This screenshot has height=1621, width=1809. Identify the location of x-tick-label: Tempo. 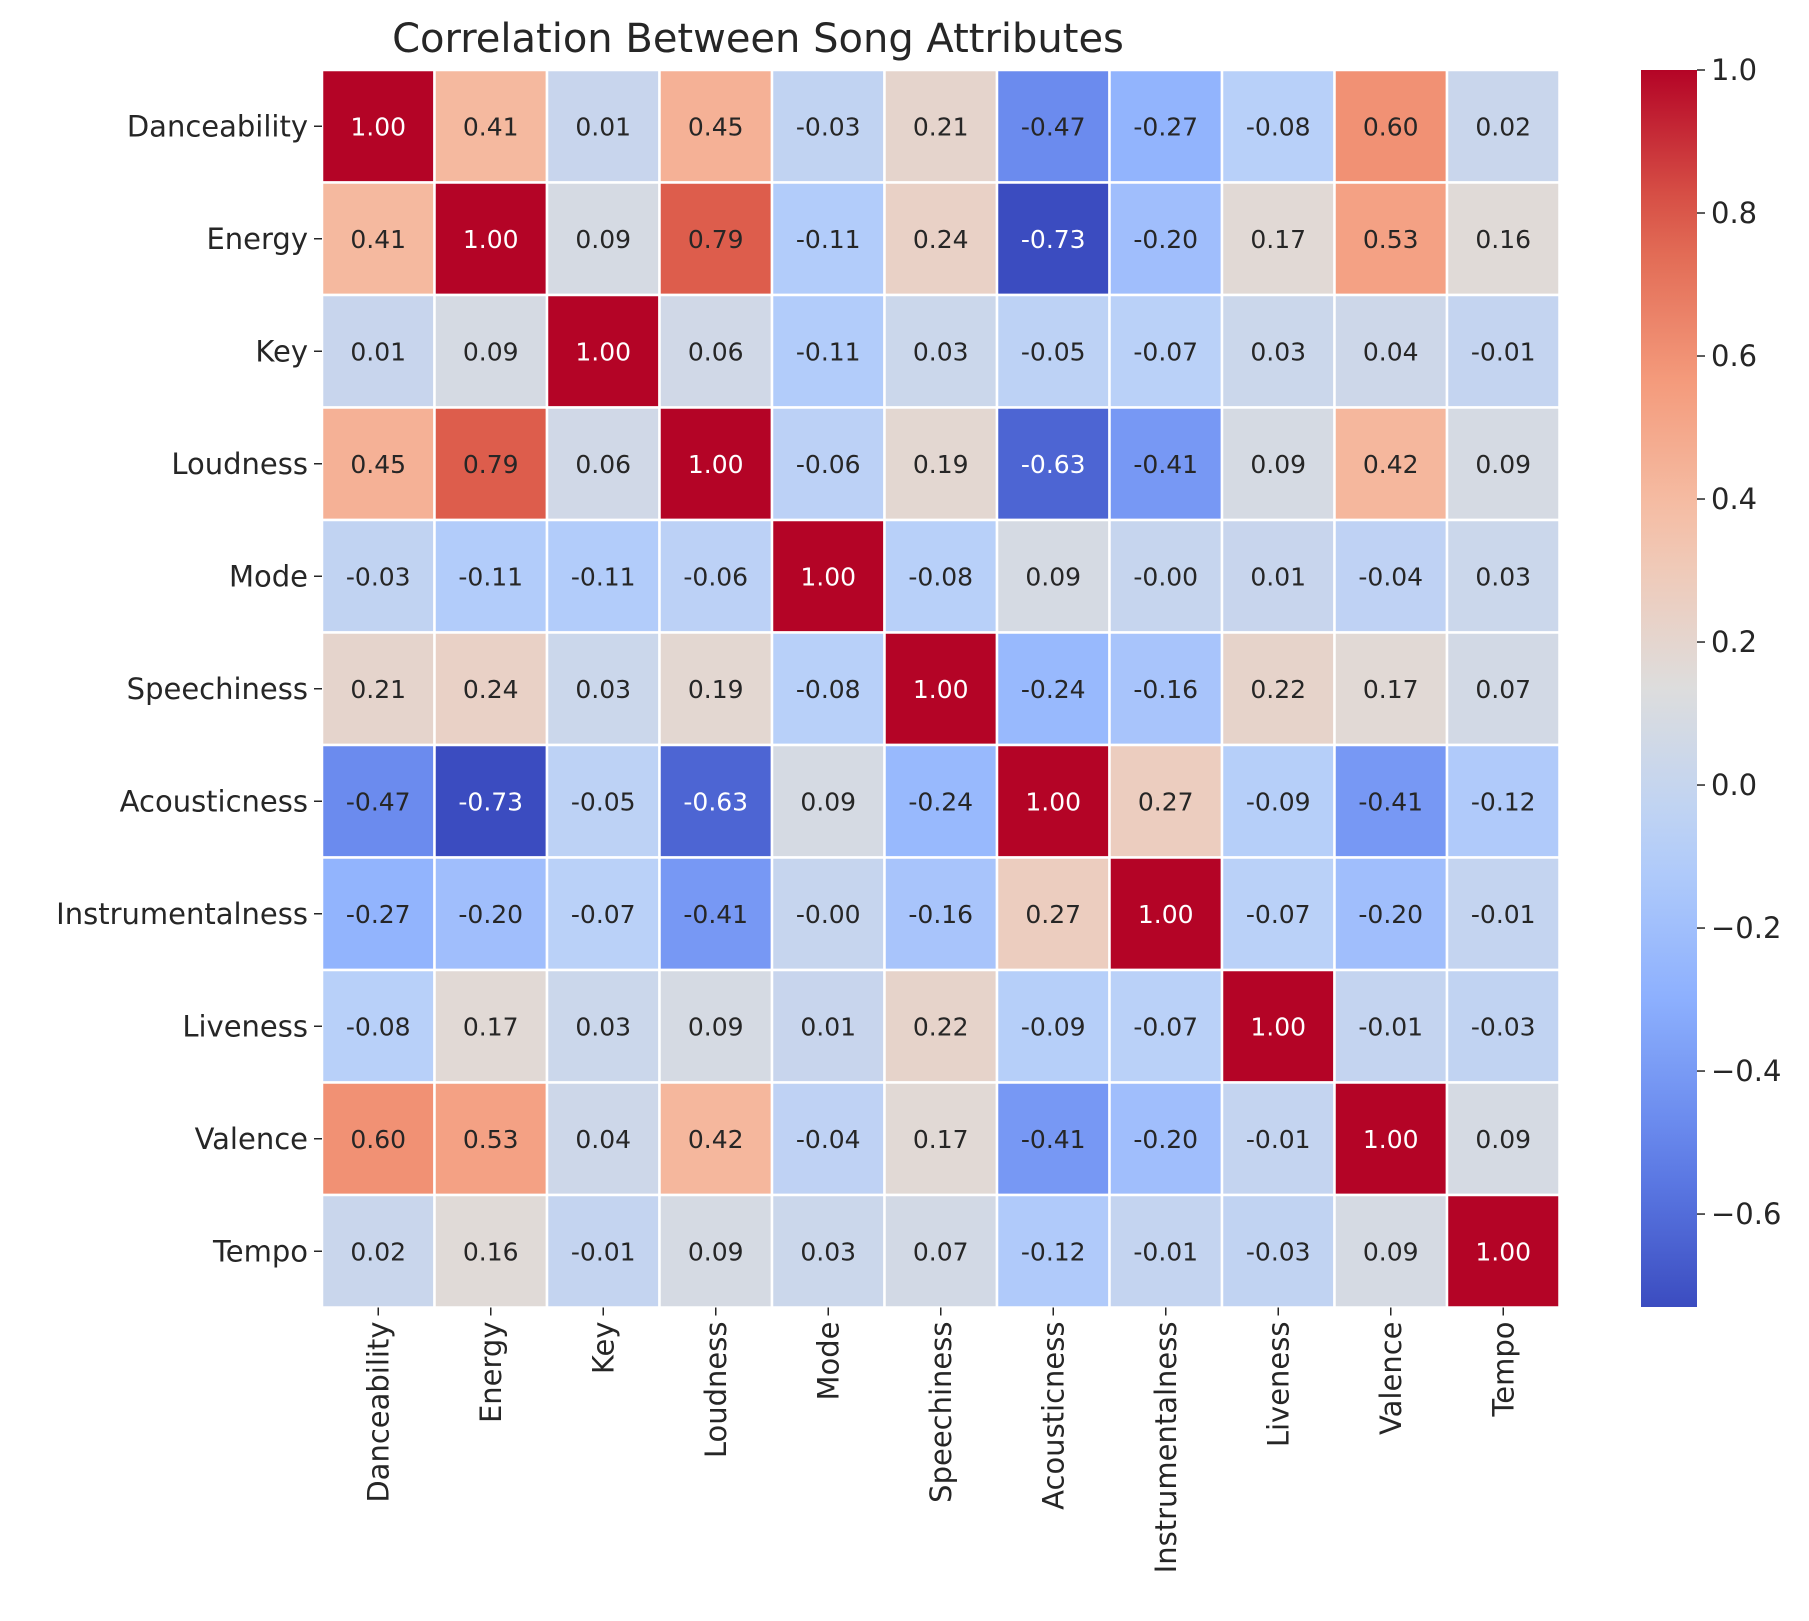
(1503, 1370).